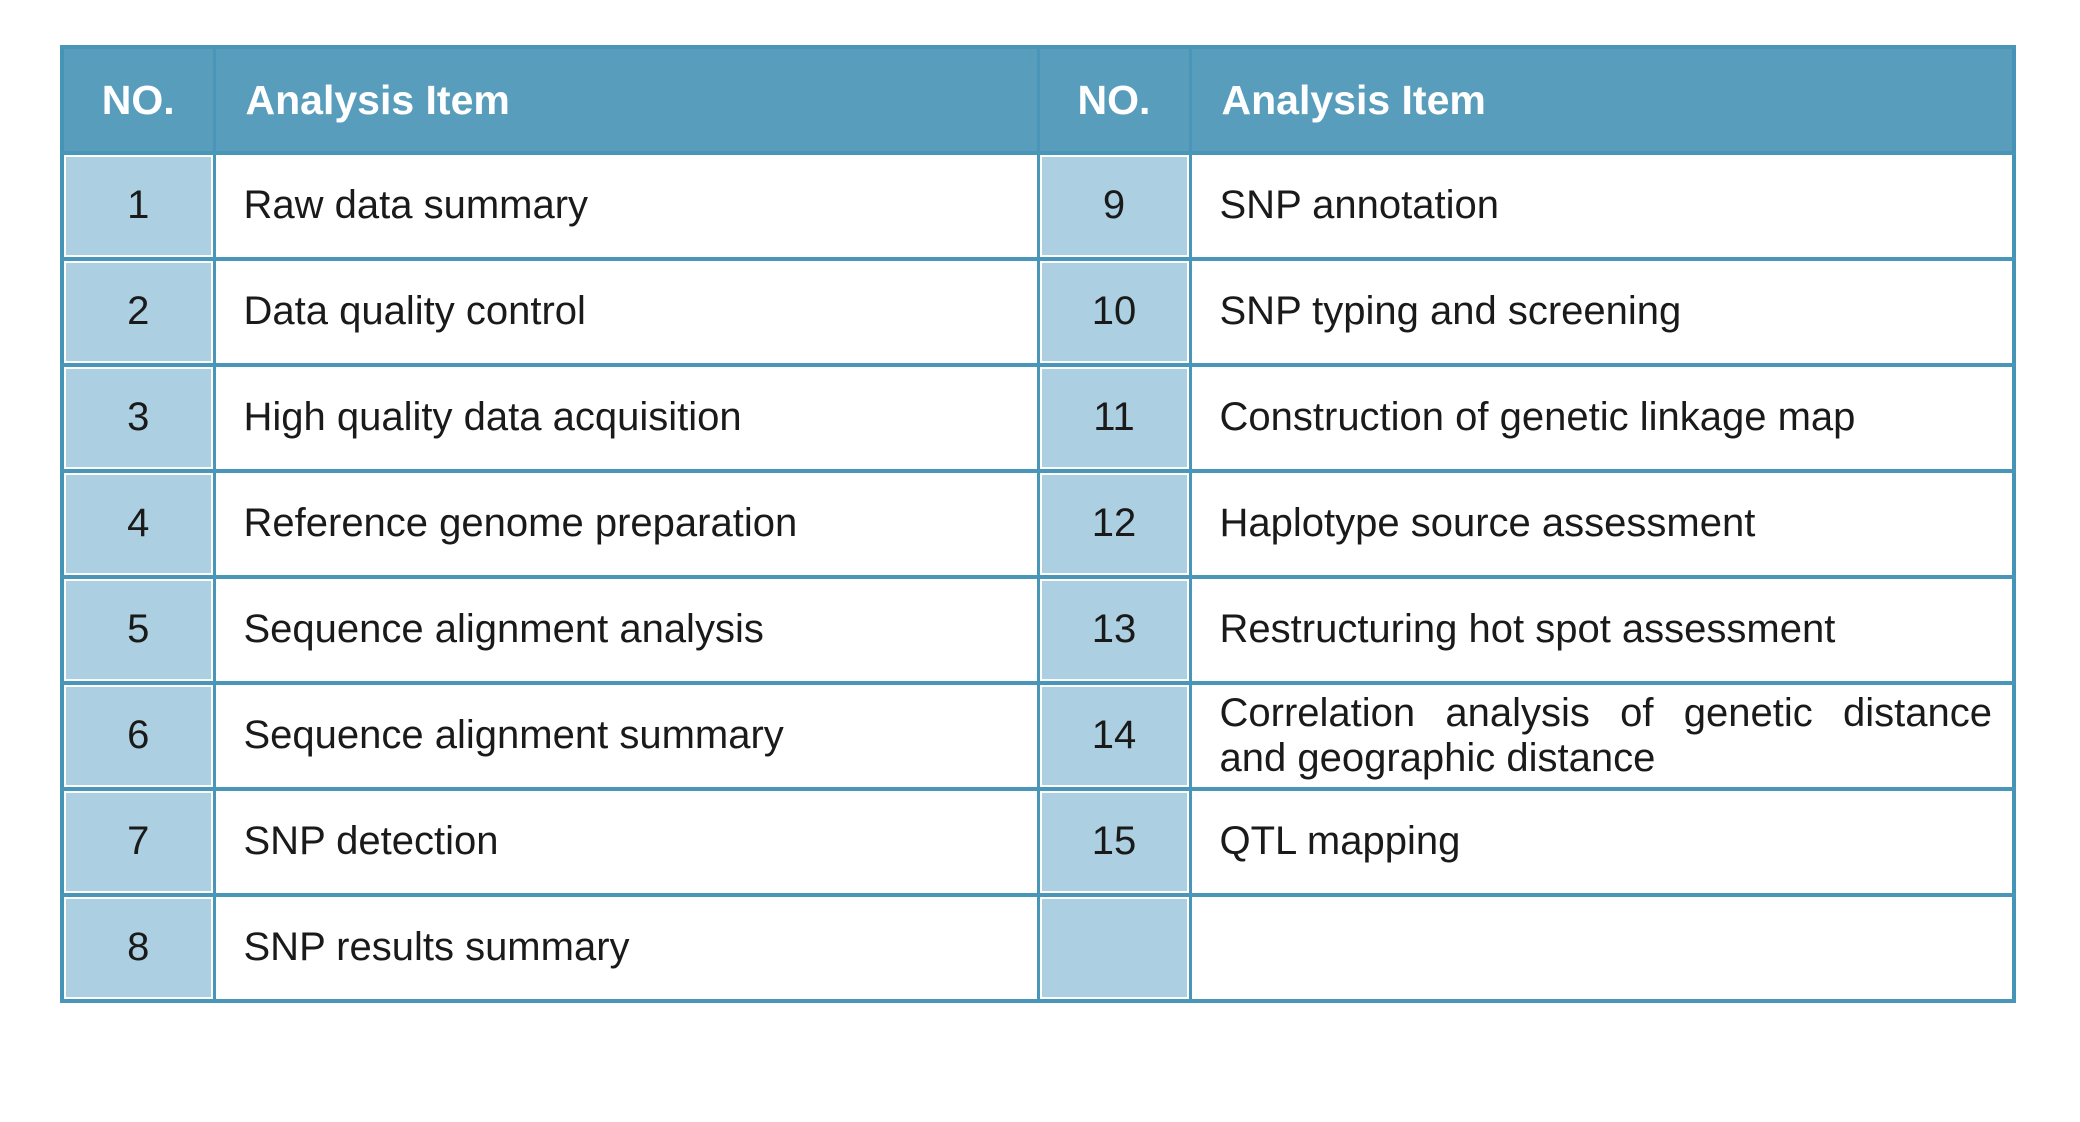 The height and width of the screenshot is (1122, 2080). I want to click on cell-no: 2, so click(138, 312).